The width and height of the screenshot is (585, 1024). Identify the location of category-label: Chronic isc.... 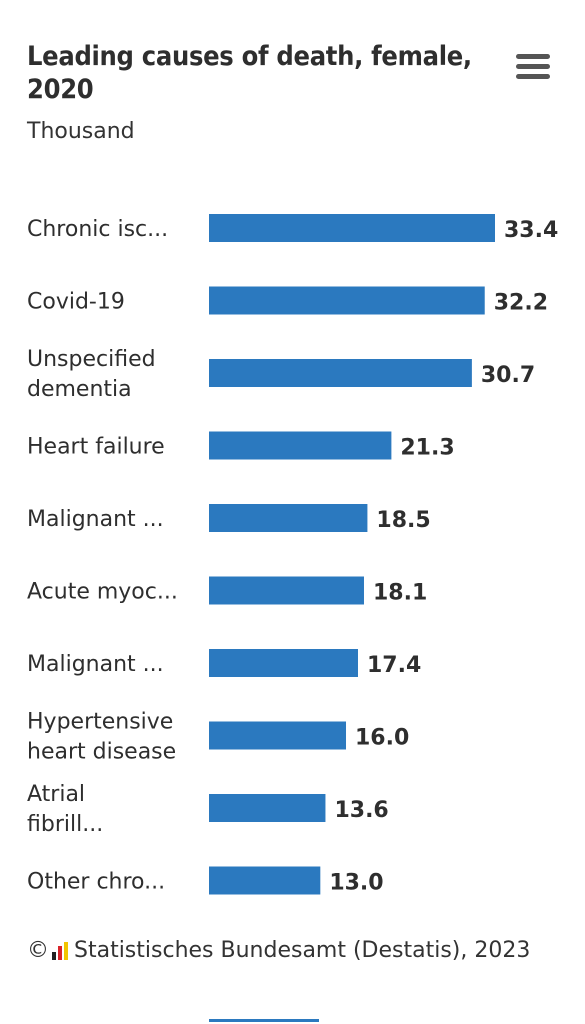
(97, 229).